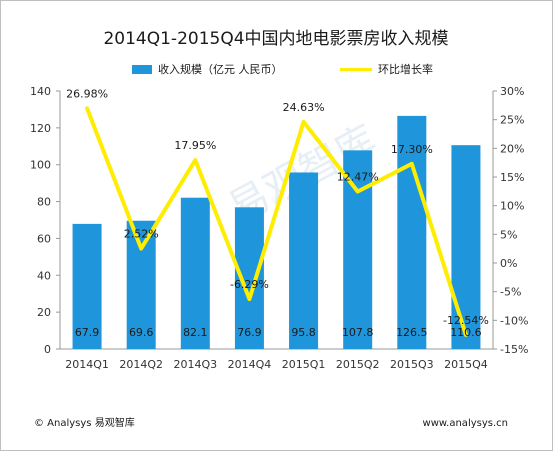 The height and width of the screenshot is (451, 553). Describe the element at coordinates (510, 292) in the screenshot. I see `right-tick-label: -5%` at that location.